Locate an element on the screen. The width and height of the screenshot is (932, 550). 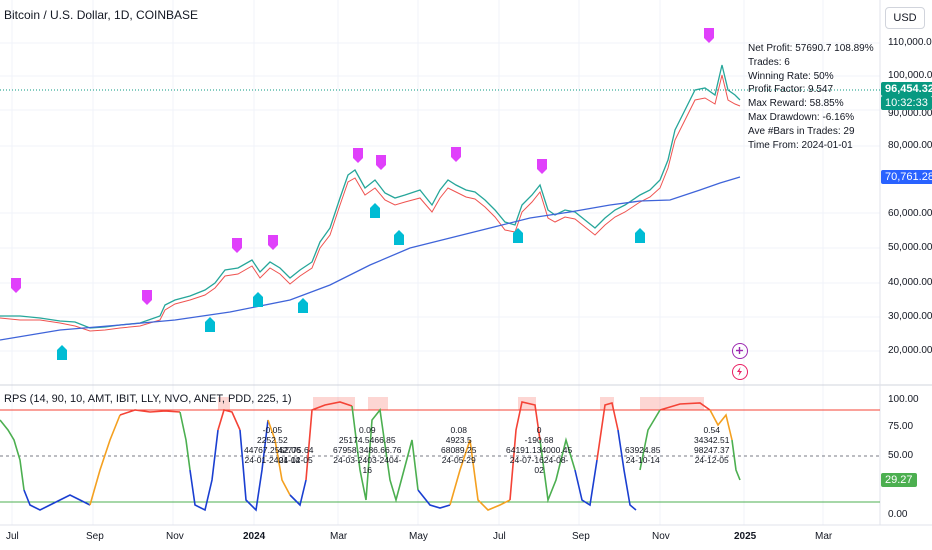
time-axis-label: May is located at coordinates (418, 536).